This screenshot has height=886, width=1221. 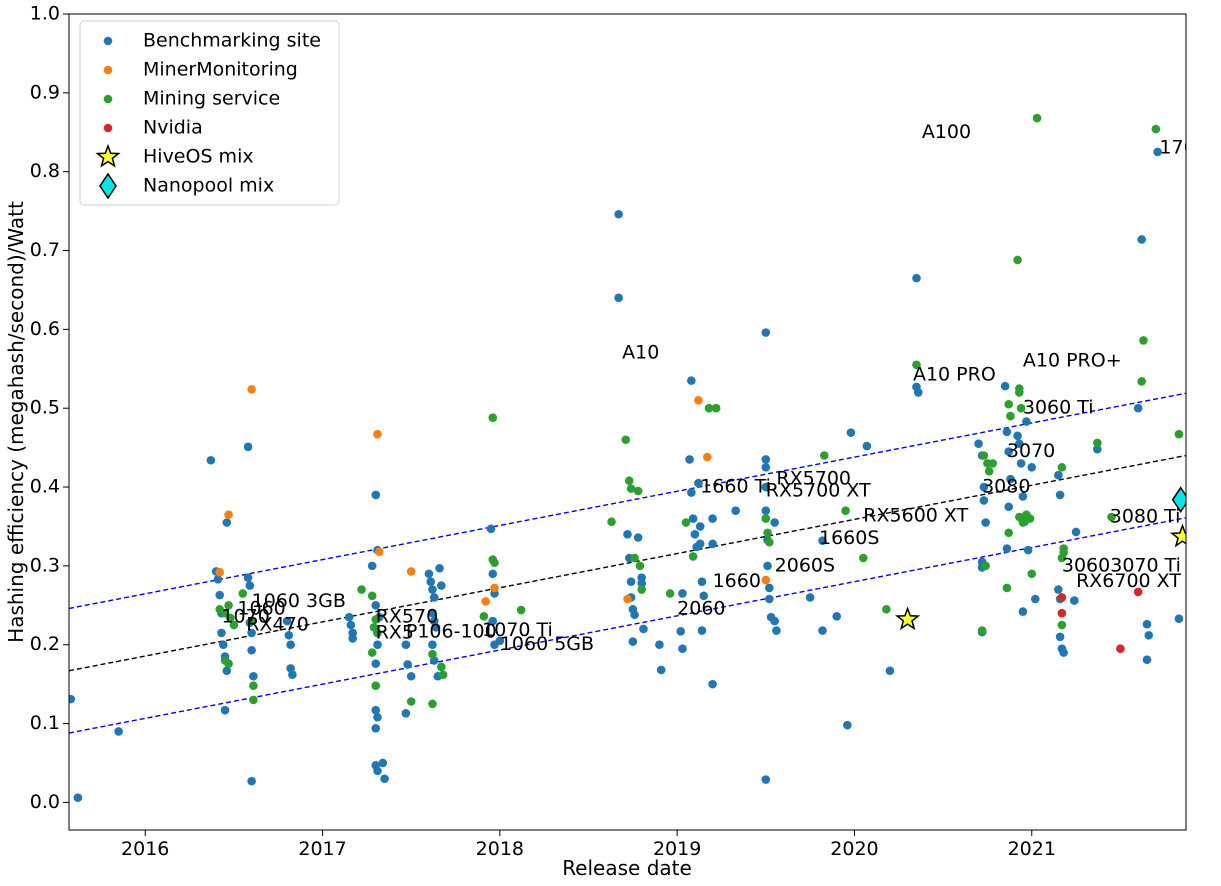 I want to click on annotation-label: 3060 Ti, so click(x=1058, y=408).